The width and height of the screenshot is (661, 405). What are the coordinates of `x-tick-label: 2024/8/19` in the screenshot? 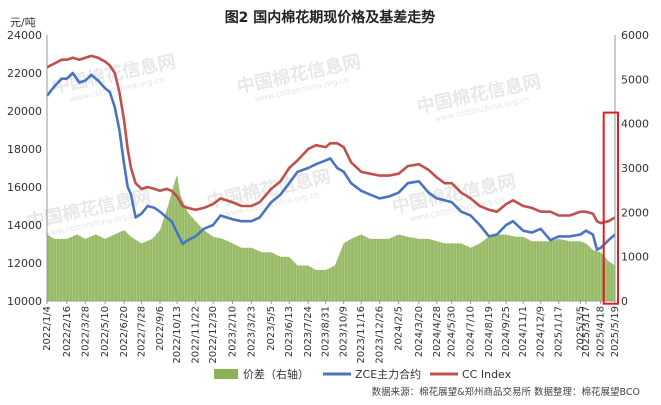 It's located at (489, 331).